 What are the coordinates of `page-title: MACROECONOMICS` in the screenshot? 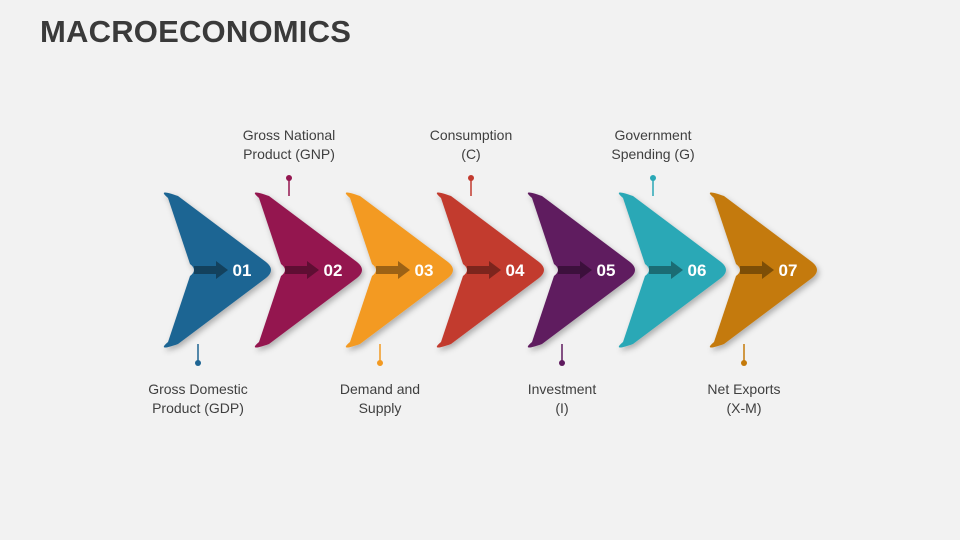 It's located at (196, 31).